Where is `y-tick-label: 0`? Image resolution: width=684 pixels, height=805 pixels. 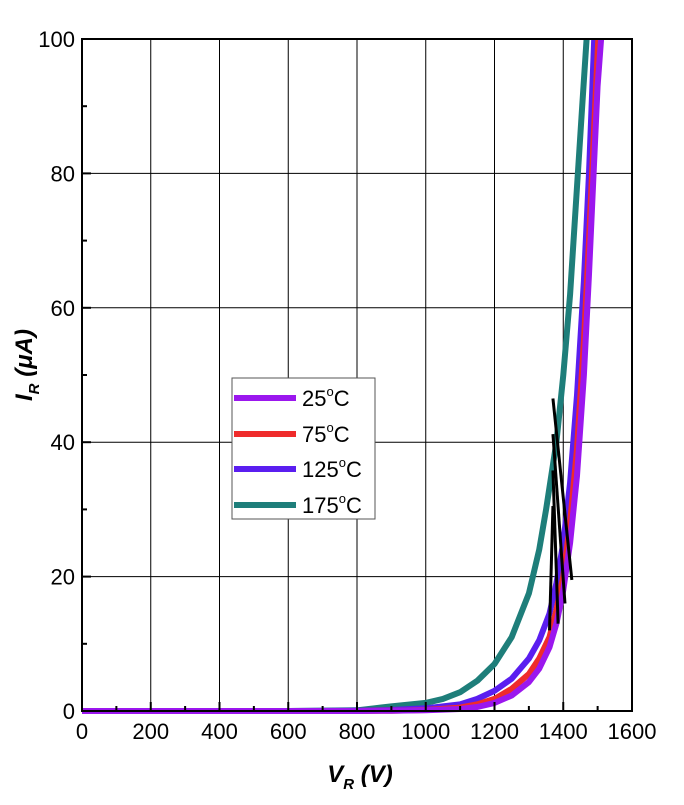
y-tick-label: 0 is located at coordinates (69, 711).